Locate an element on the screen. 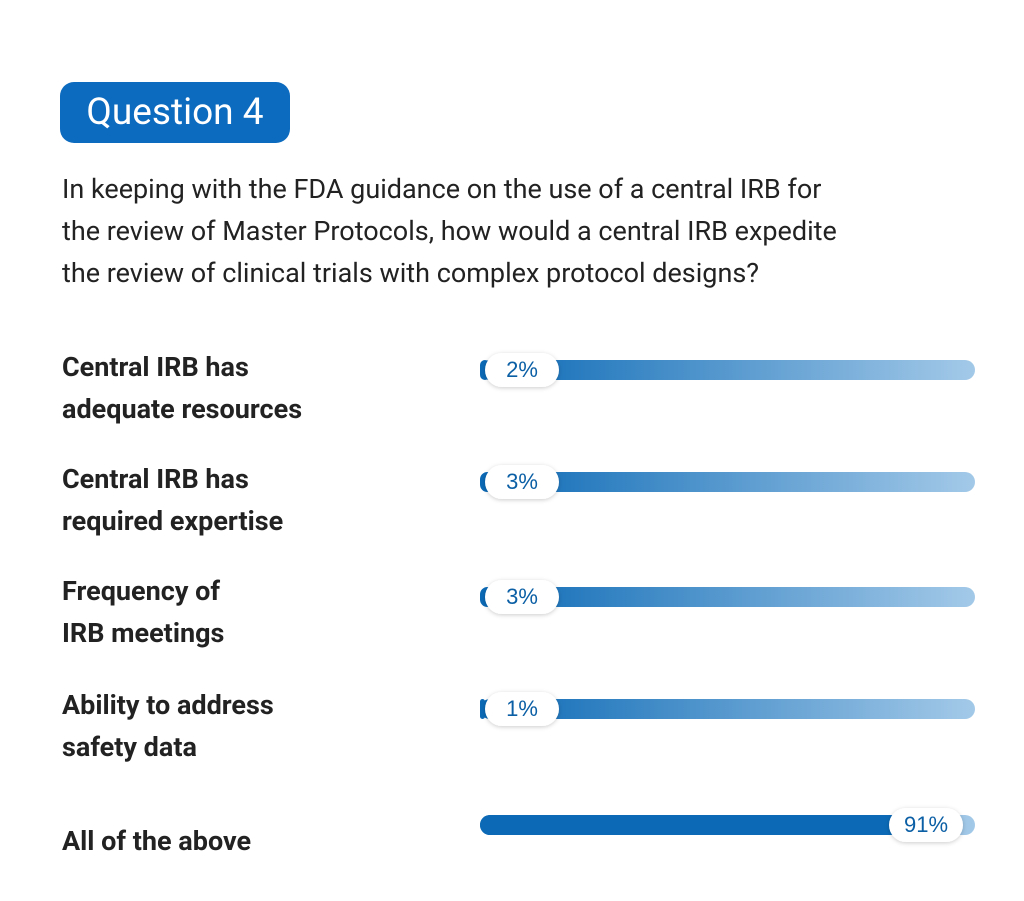 The image size is (1024, 901). question-badge: Question 4 is located at coordinates (175, 112).